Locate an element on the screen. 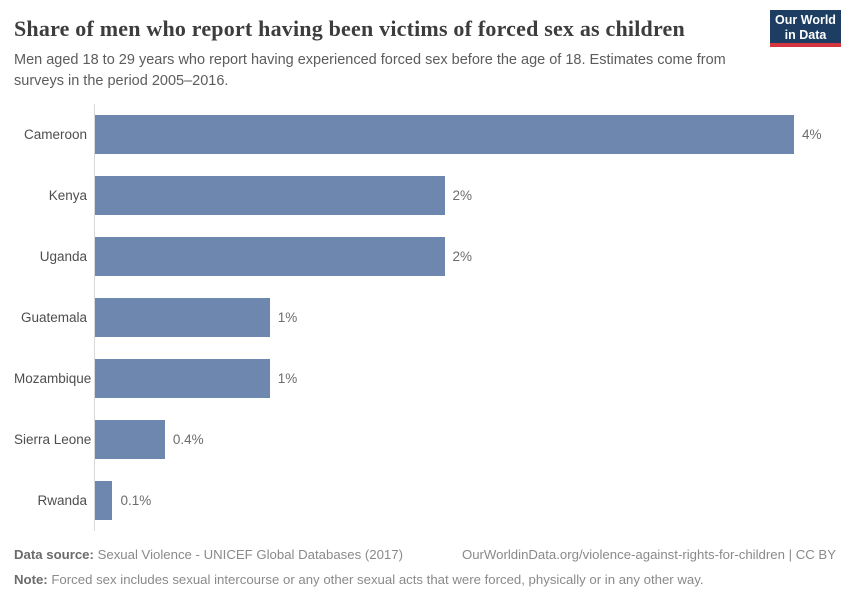 This screenshot has height=600, width=850. bar-row: Mozambique 1% is located at coordinates (425, 378).